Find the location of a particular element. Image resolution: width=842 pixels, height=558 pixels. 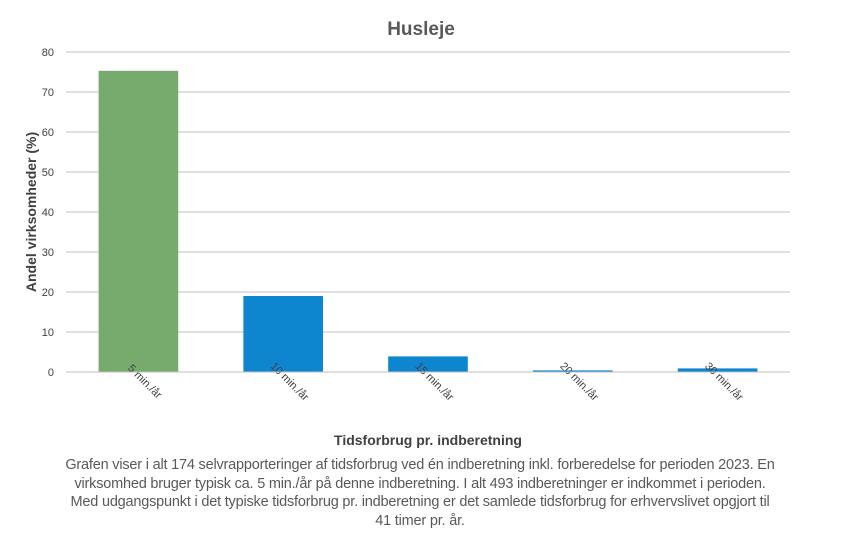

y-tick-label: 0 is located at coordinates (51, 373).